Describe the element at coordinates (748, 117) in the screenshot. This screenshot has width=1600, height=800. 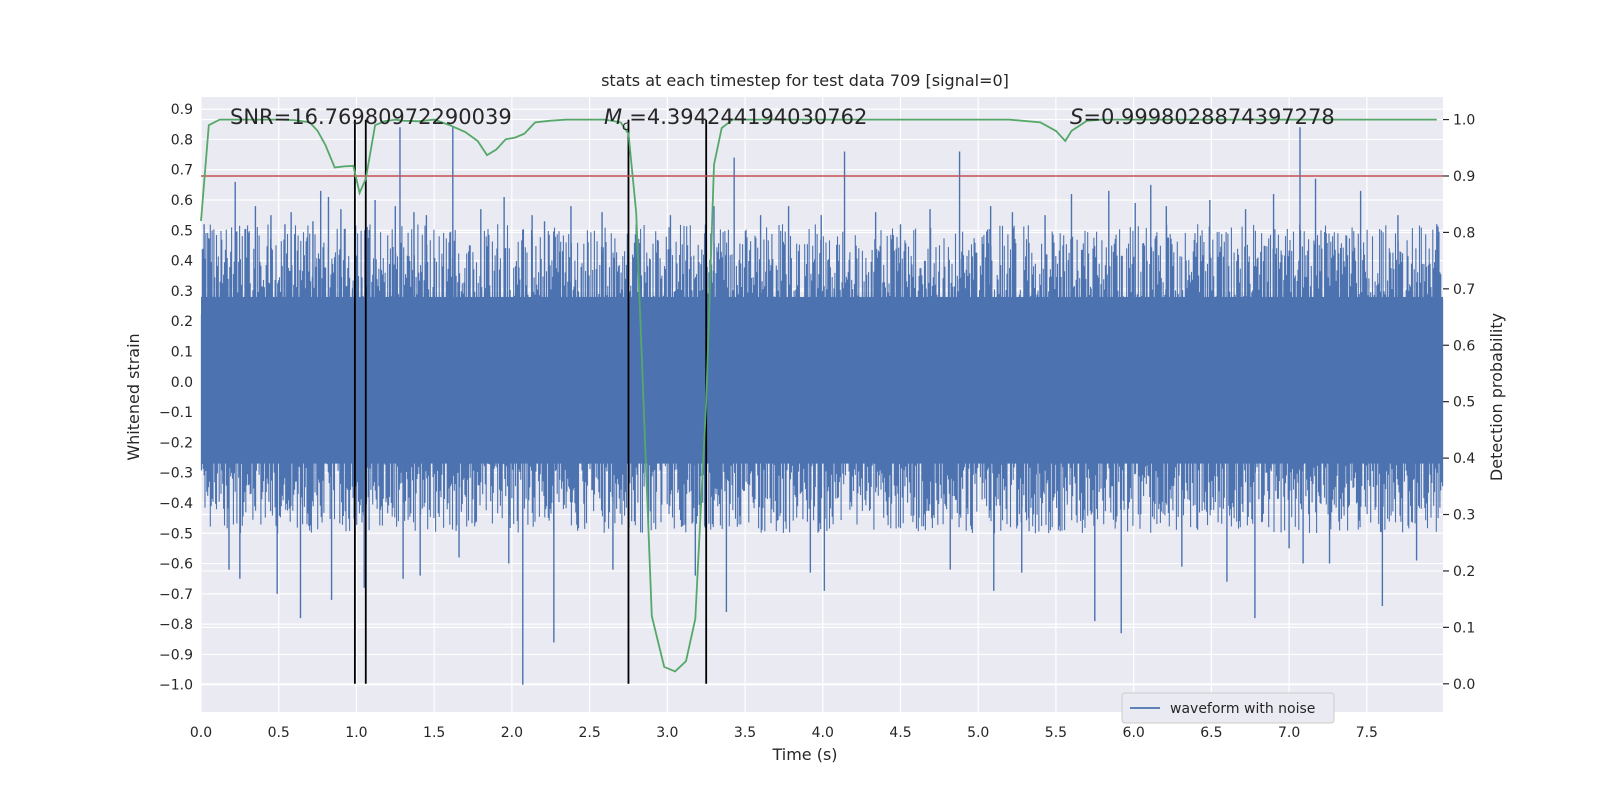
I see `chirp-mass-value: =4.394244194030762` at that location.